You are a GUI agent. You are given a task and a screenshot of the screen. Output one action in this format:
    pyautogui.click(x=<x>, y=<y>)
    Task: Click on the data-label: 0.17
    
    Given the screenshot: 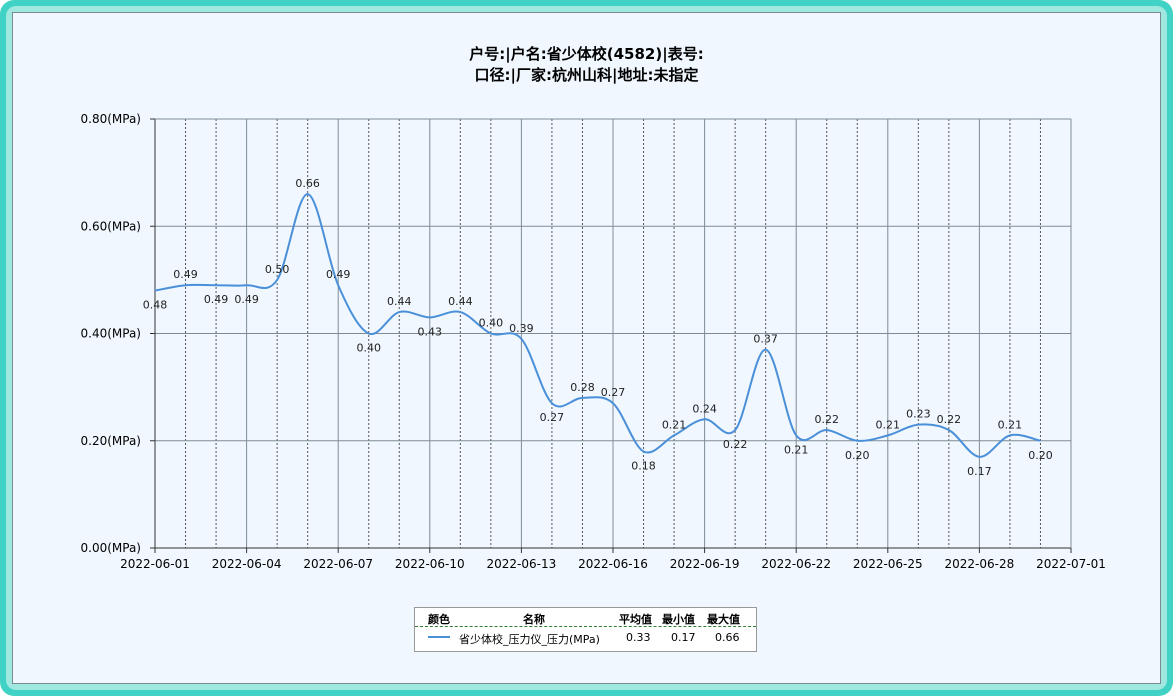 What is the action you would take?
    pyautogui.click(x=979, y=471)
    